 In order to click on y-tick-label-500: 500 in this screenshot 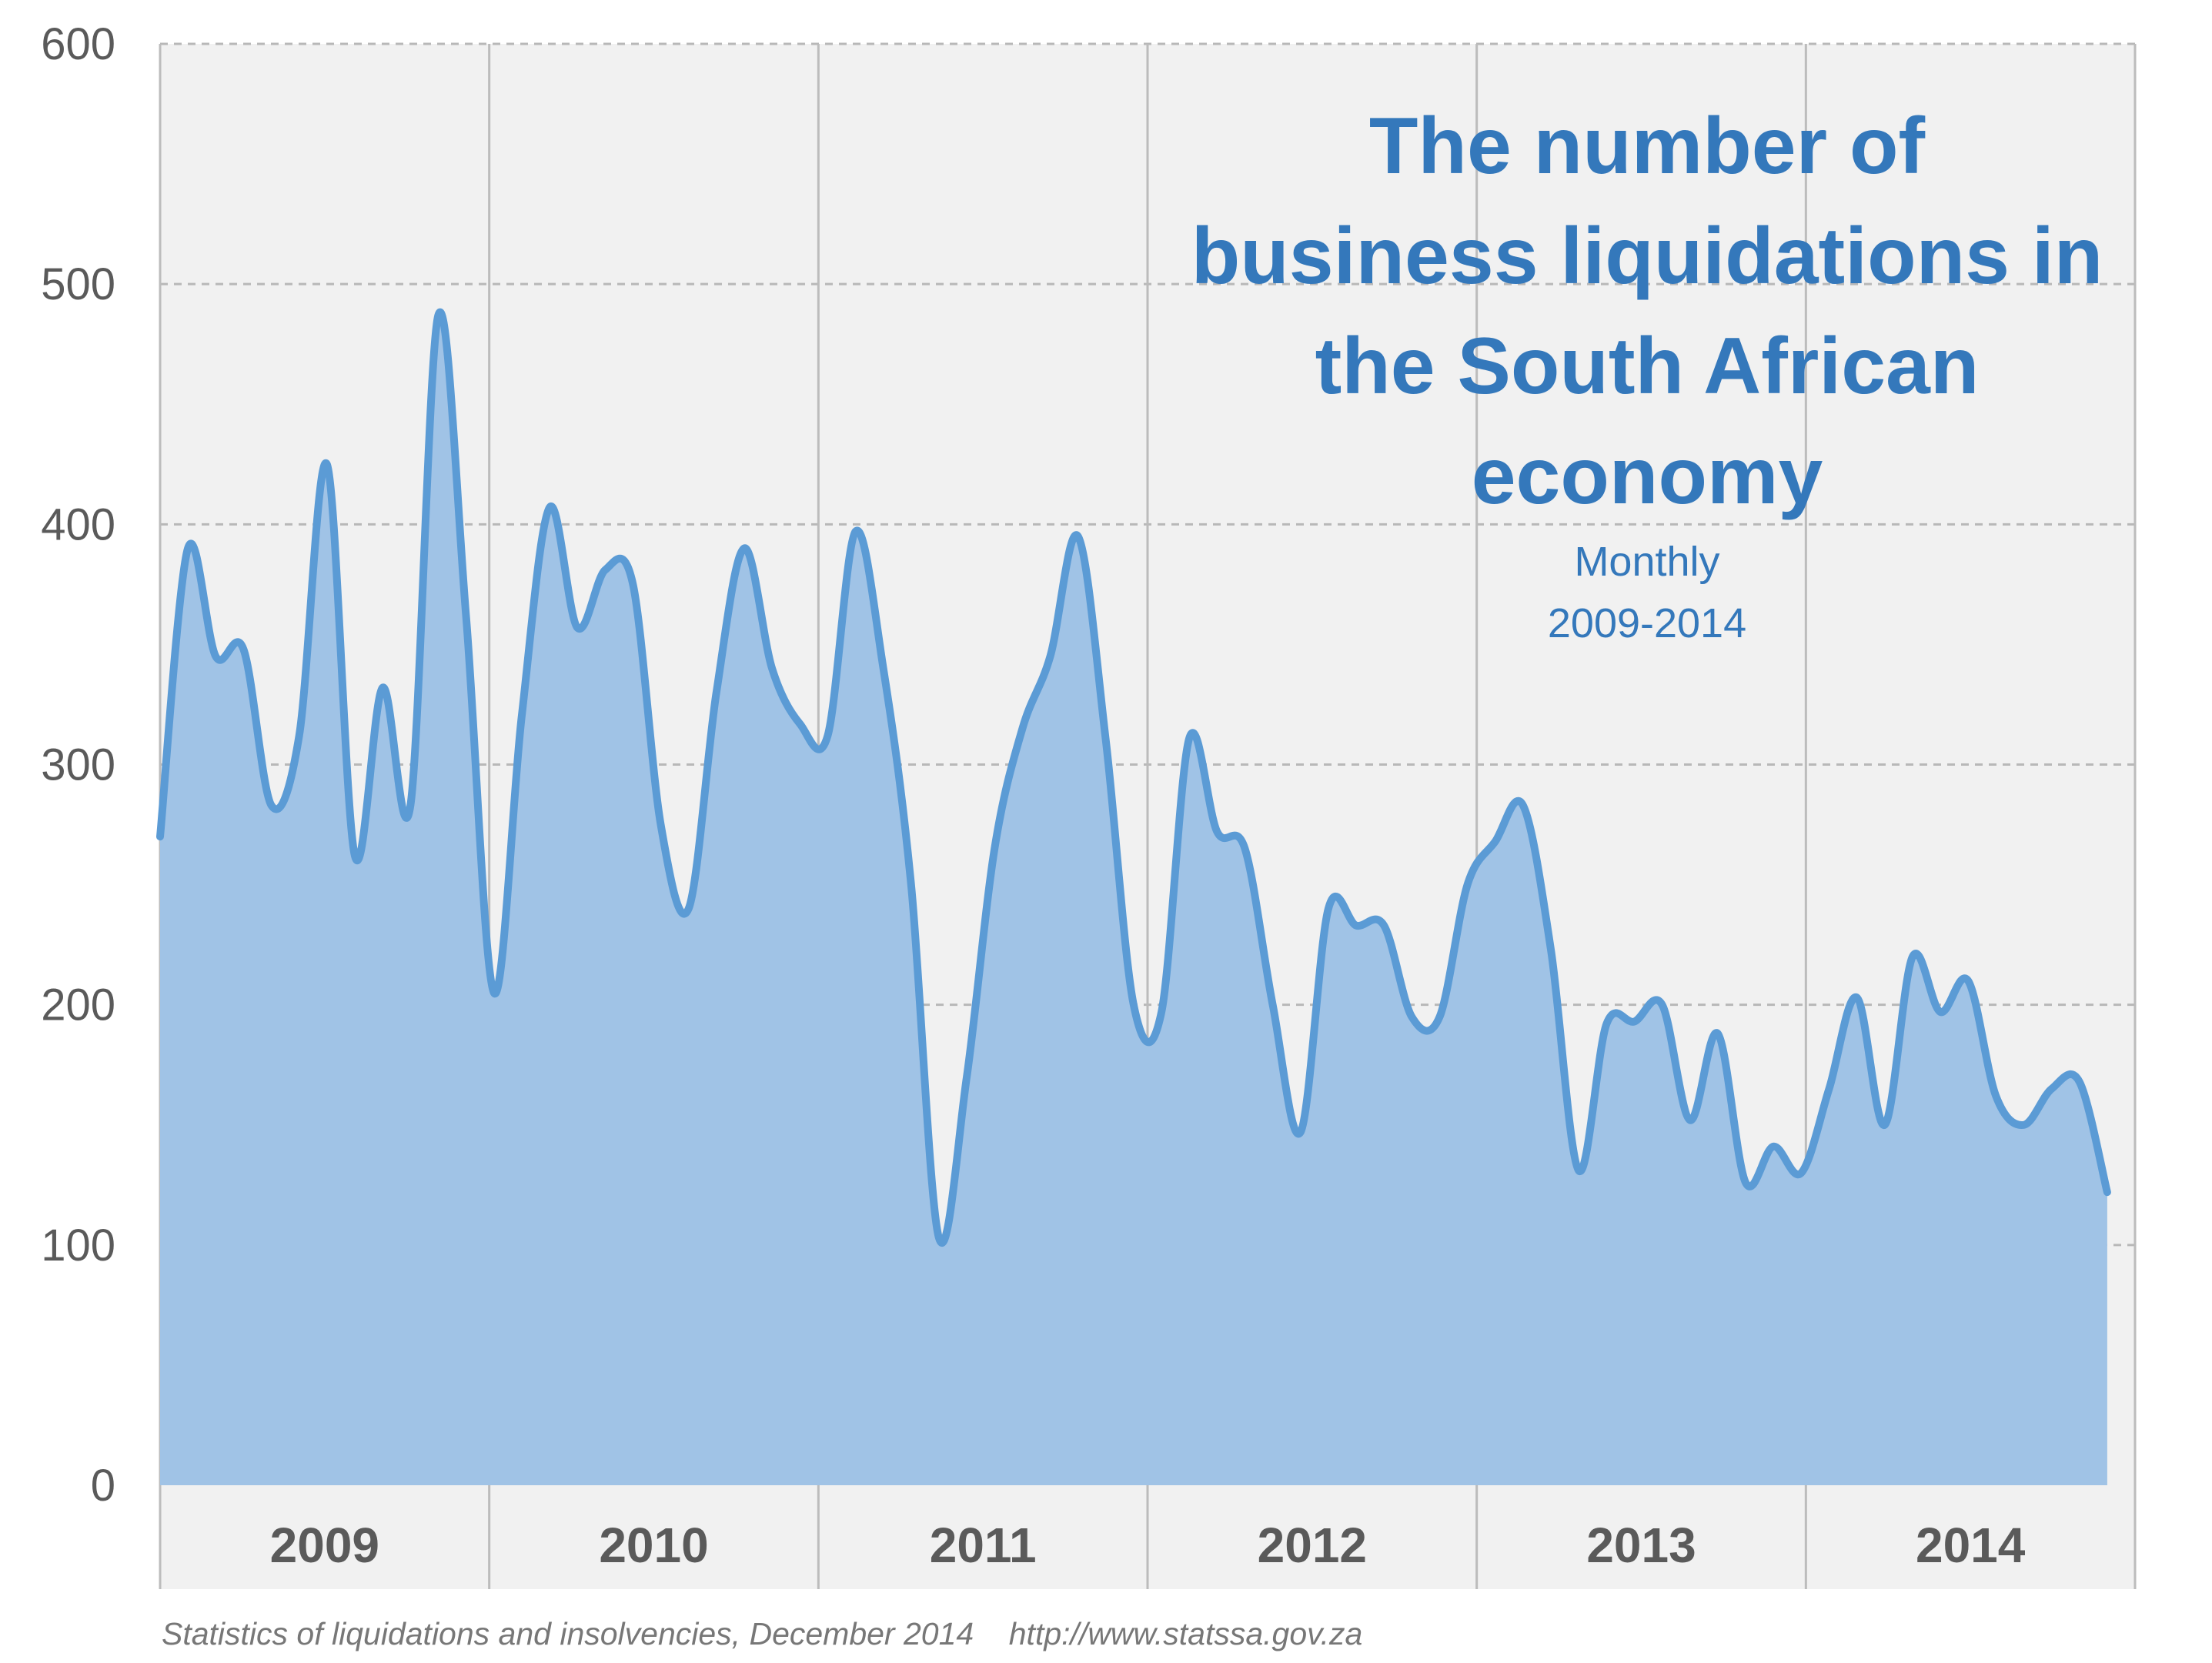, I will do `click(78, 284)`.